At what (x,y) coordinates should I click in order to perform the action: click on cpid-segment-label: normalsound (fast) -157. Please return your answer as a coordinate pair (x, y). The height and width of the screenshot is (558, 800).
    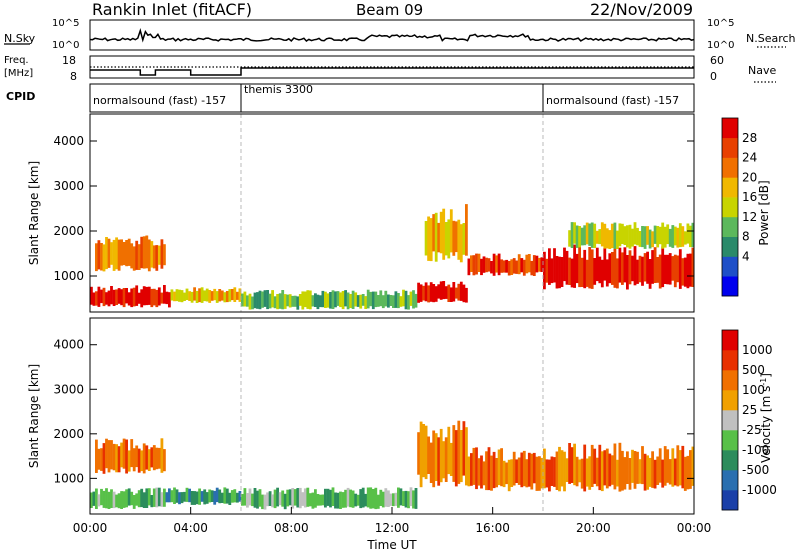
    Looking at the image, I should click on (612, 100).